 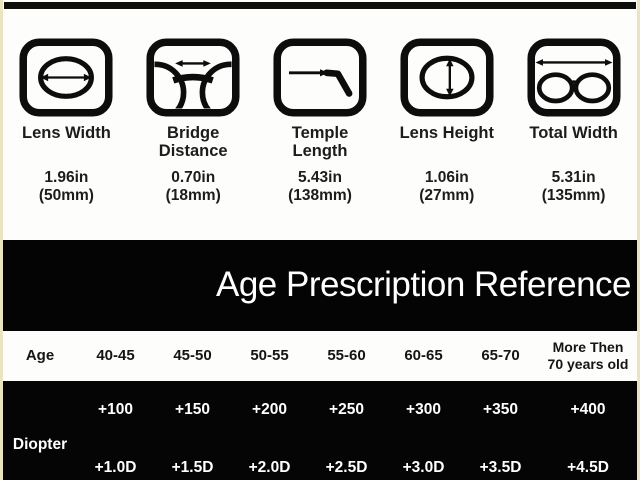 I want to click on header-cell-50-55: 50-55, so click(x=269, y=355).